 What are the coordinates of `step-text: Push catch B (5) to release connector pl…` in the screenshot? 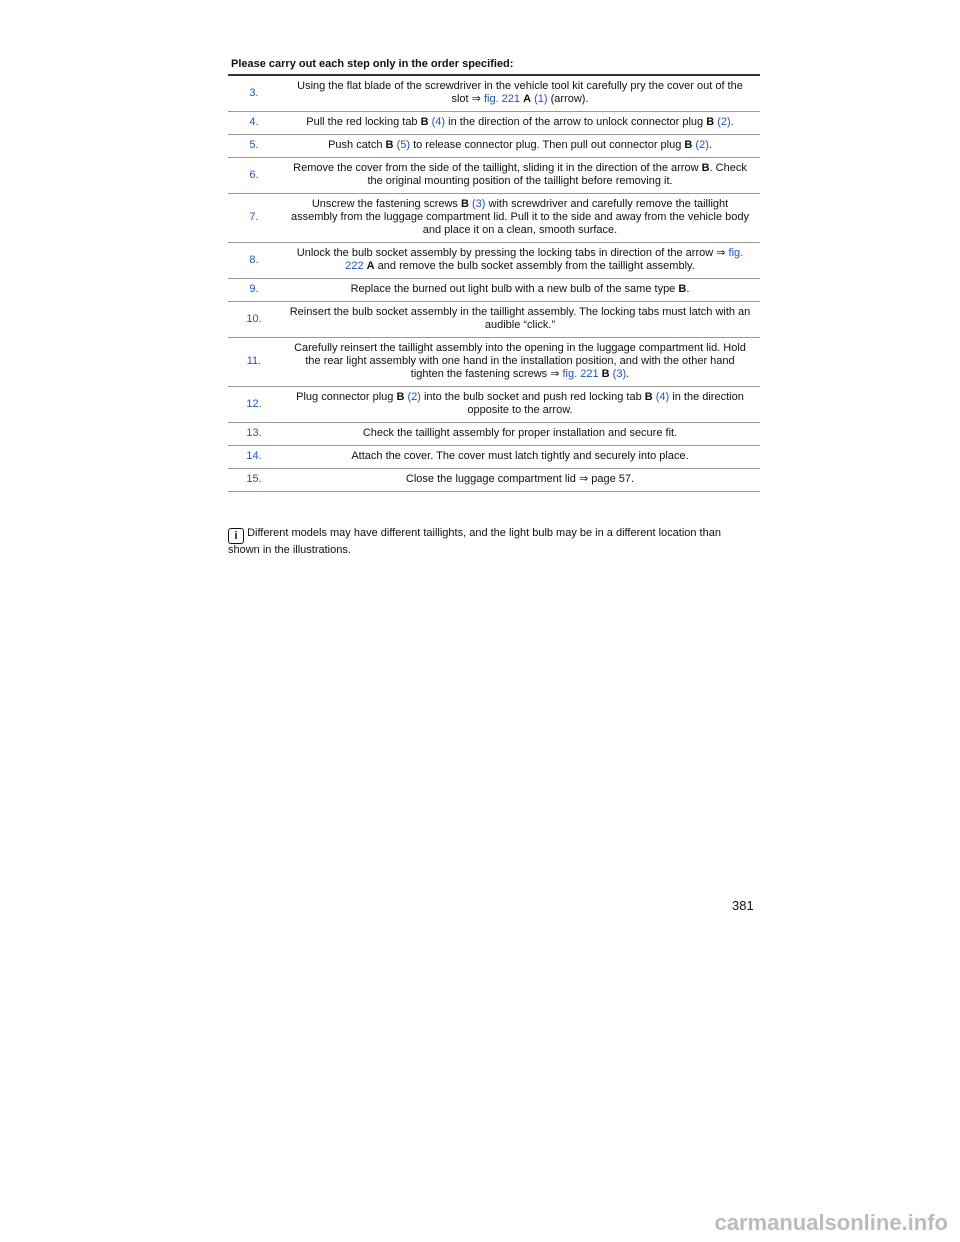 It's located at (520, 145).